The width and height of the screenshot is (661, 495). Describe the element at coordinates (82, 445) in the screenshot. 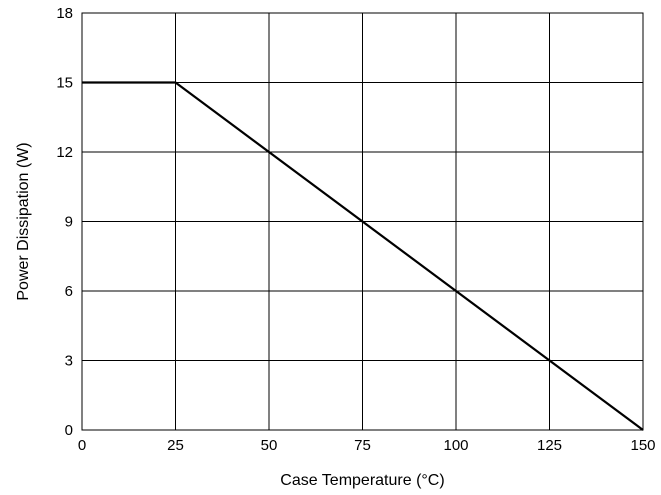

I see `x-tick-label: 0` at that location.